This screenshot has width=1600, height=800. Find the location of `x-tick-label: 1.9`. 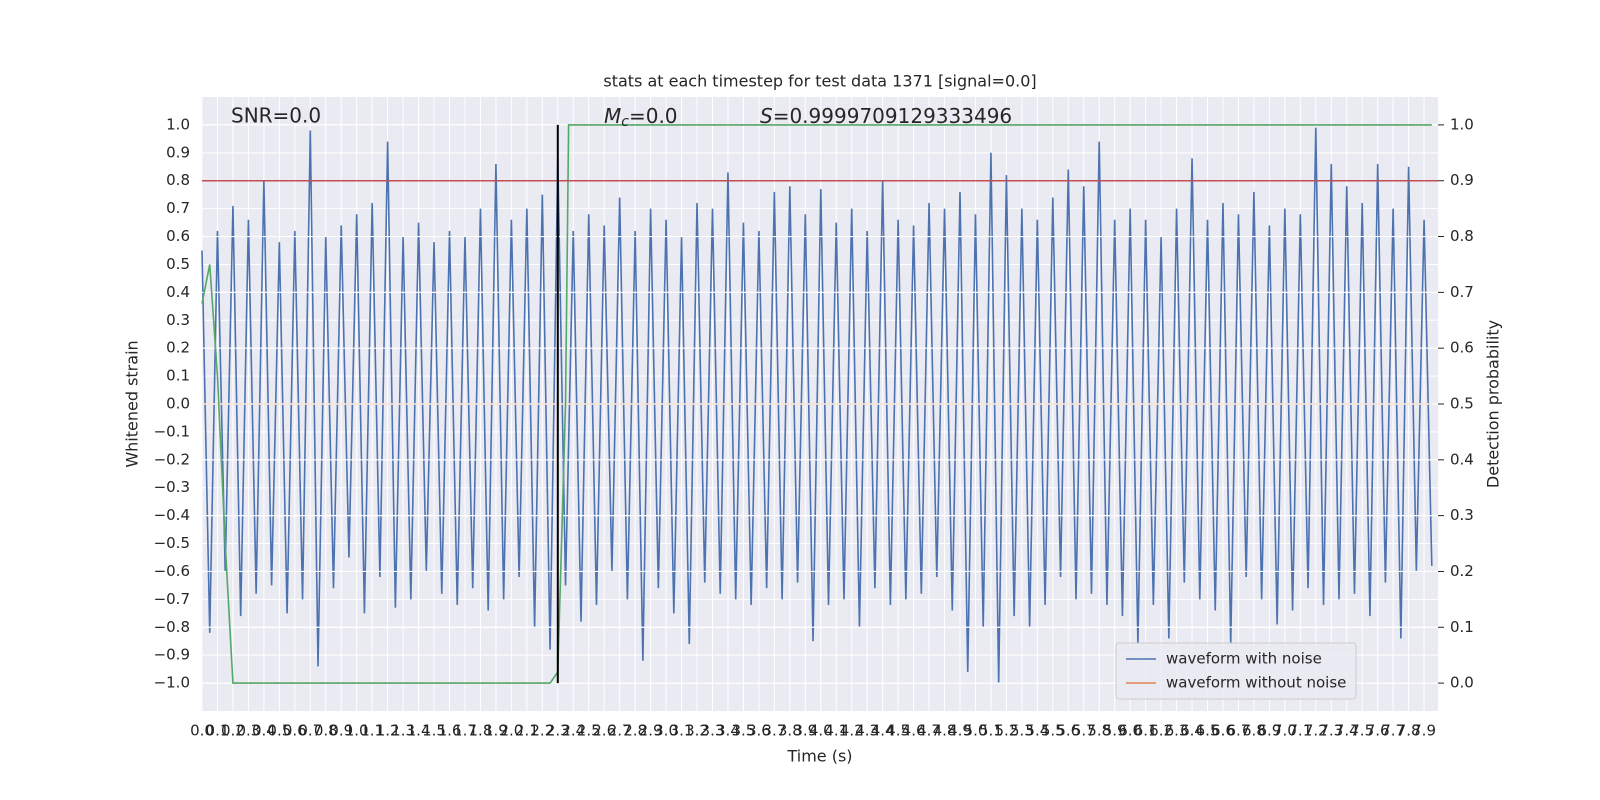

x-tick-label: 1.9 is located at coordinates (496, 731).